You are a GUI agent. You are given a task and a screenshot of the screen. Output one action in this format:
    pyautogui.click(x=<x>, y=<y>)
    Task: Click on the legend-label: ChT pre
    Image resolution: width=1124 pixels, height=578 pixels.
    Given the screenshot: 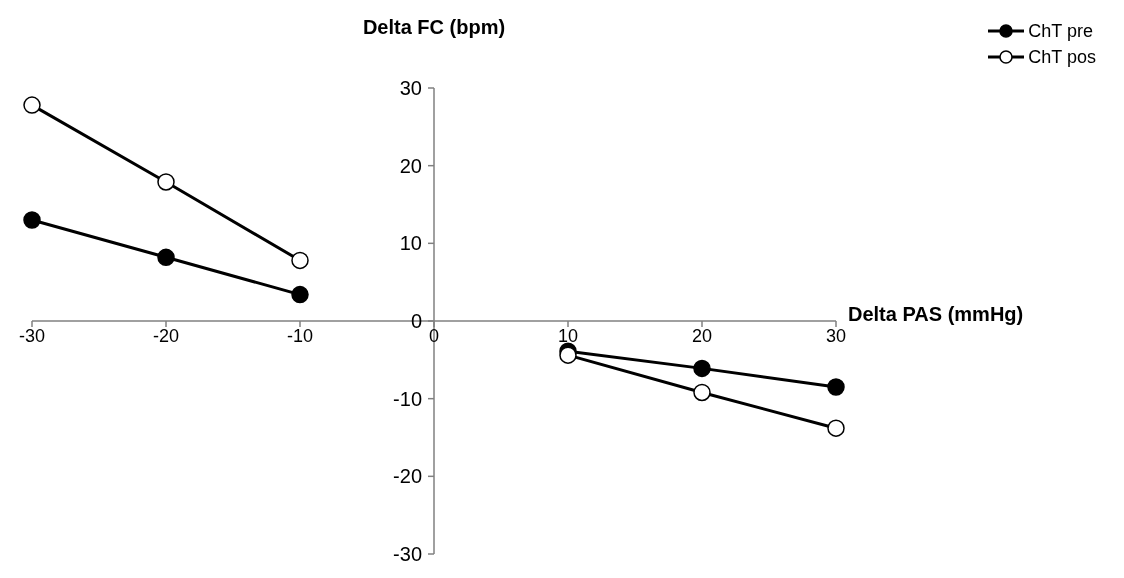 What is the action you would take?
    pyautogui.click(x=1060, y=31)
    